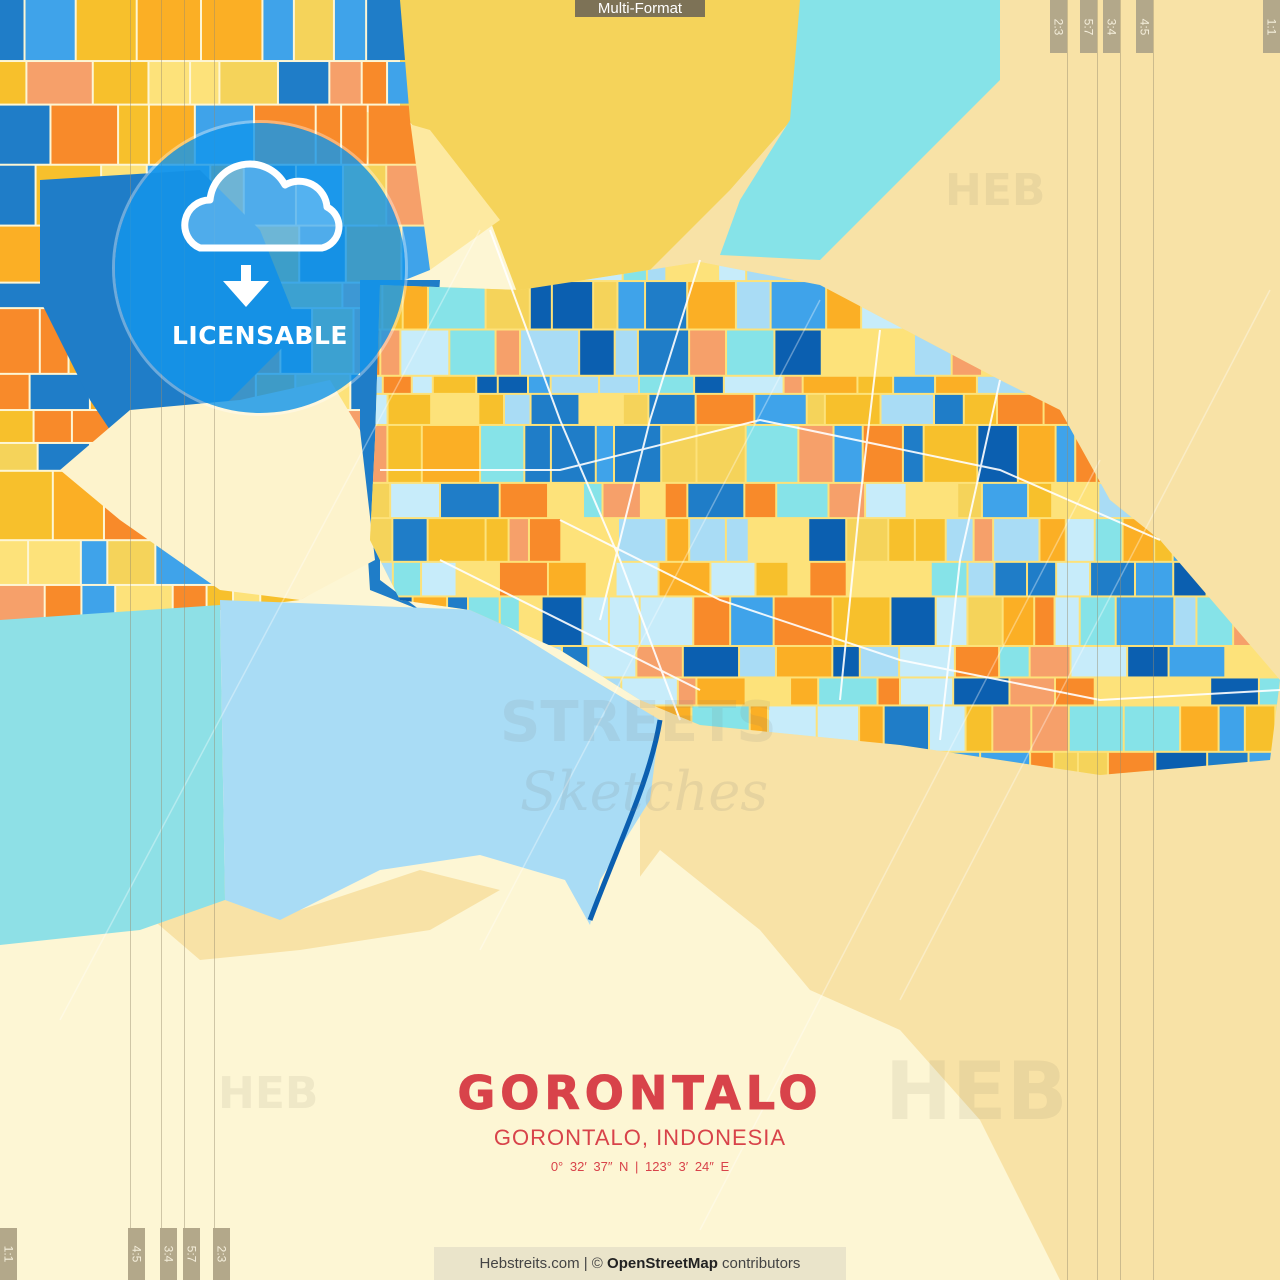 The width and height of the screenshot is (1280, 1280). I want to click on licensable-badge: LICENSABLE, so click(260, 268).